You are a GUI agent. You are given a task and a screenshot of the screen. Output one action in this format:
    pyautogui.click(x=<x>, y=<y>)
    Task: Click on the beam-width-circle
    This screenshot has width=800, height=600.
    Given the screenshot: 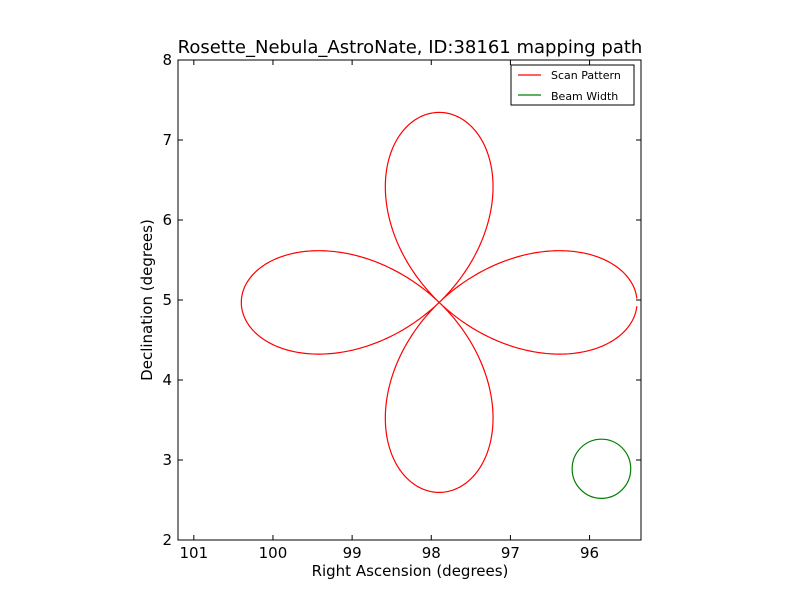 What is the action you would take?
    pyautogui.click(x=601, y=468)
    